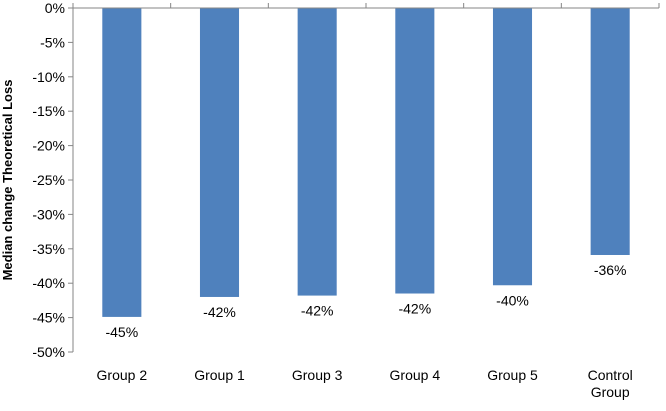 The width and height of the screenshot is (666, 411). Describe the element at coordinates (512, 375) in the screenshot. I see `x-category-label: Group 5` at that location.